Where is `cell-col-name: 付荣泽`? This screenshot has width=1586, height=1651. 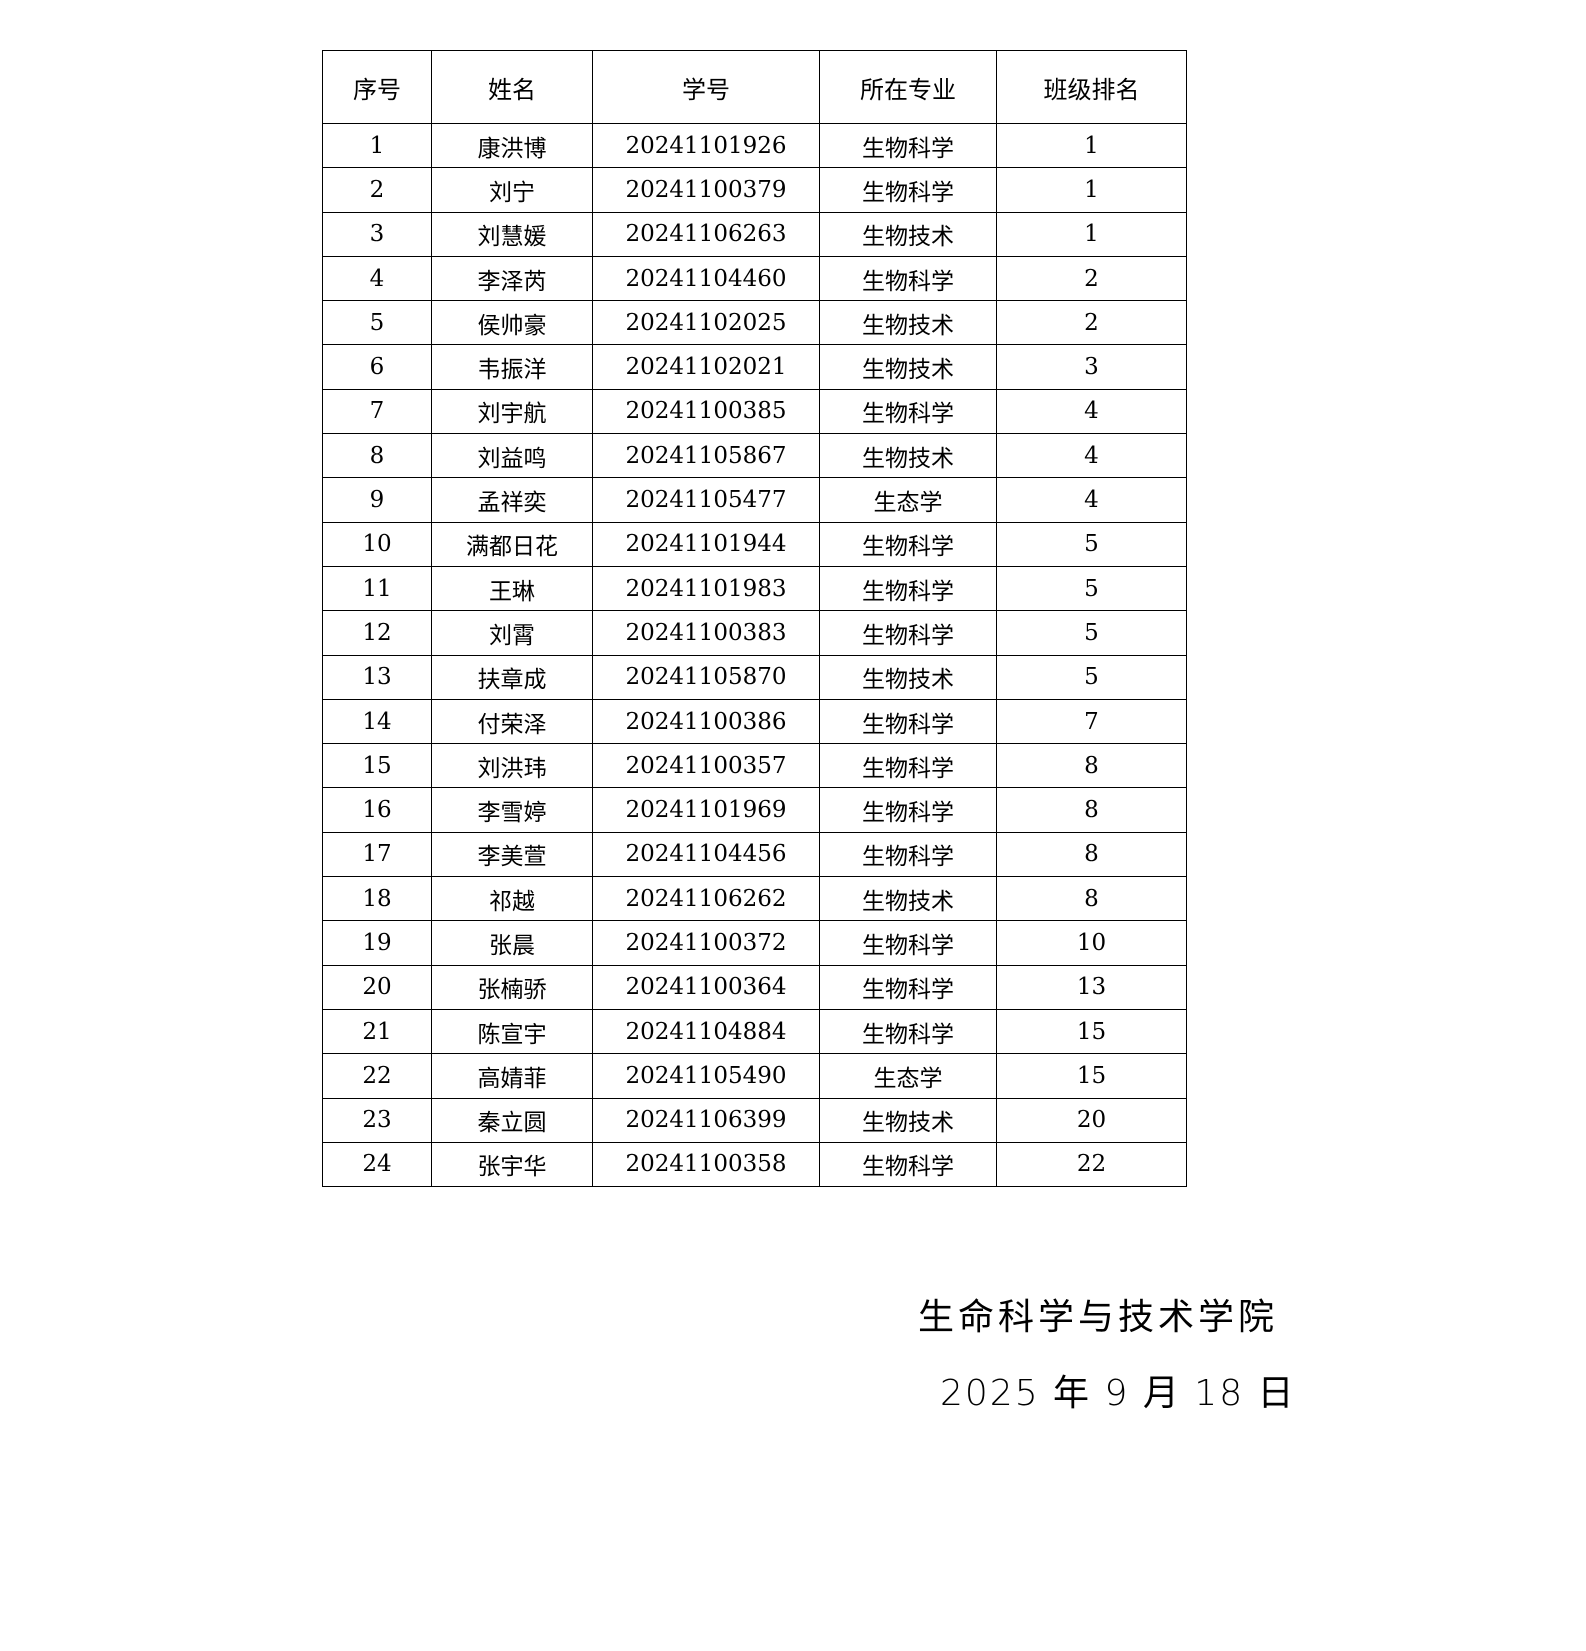 cell-col-name: 付荣泽 is located at coordinates (512, 721).